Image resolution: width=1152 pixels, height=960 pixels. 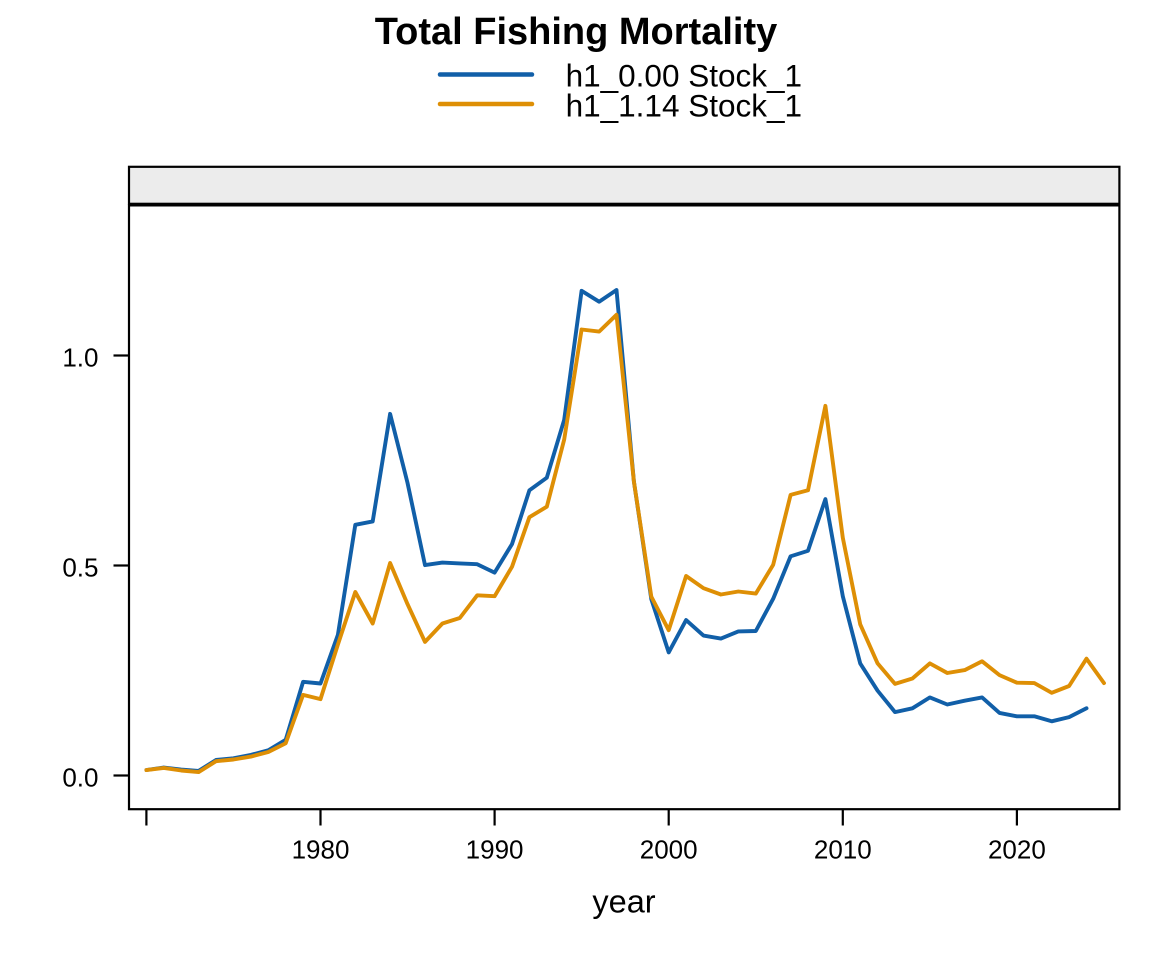 I want to click on svg-text: 2000, so click(x=669, y=849).